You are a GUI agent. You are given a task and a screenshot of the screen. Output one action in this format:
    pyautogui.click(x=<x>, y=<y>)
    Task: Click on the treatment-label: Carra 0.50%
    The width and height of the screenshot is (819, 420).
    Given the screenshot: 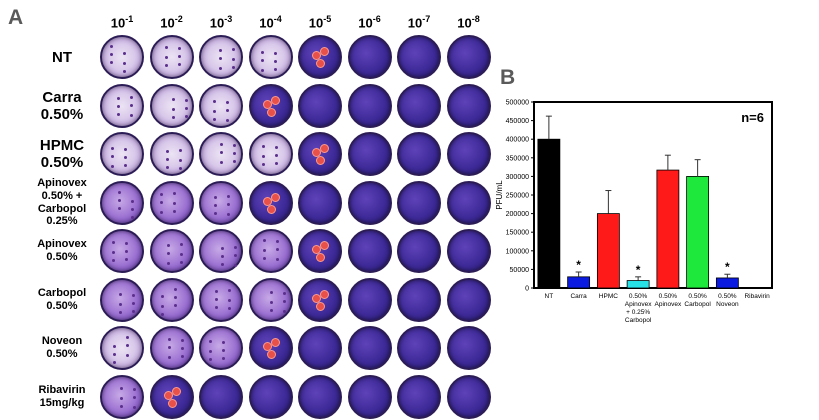 What is the action you would take?
    pyautogui.click(x=62, y=106)
    